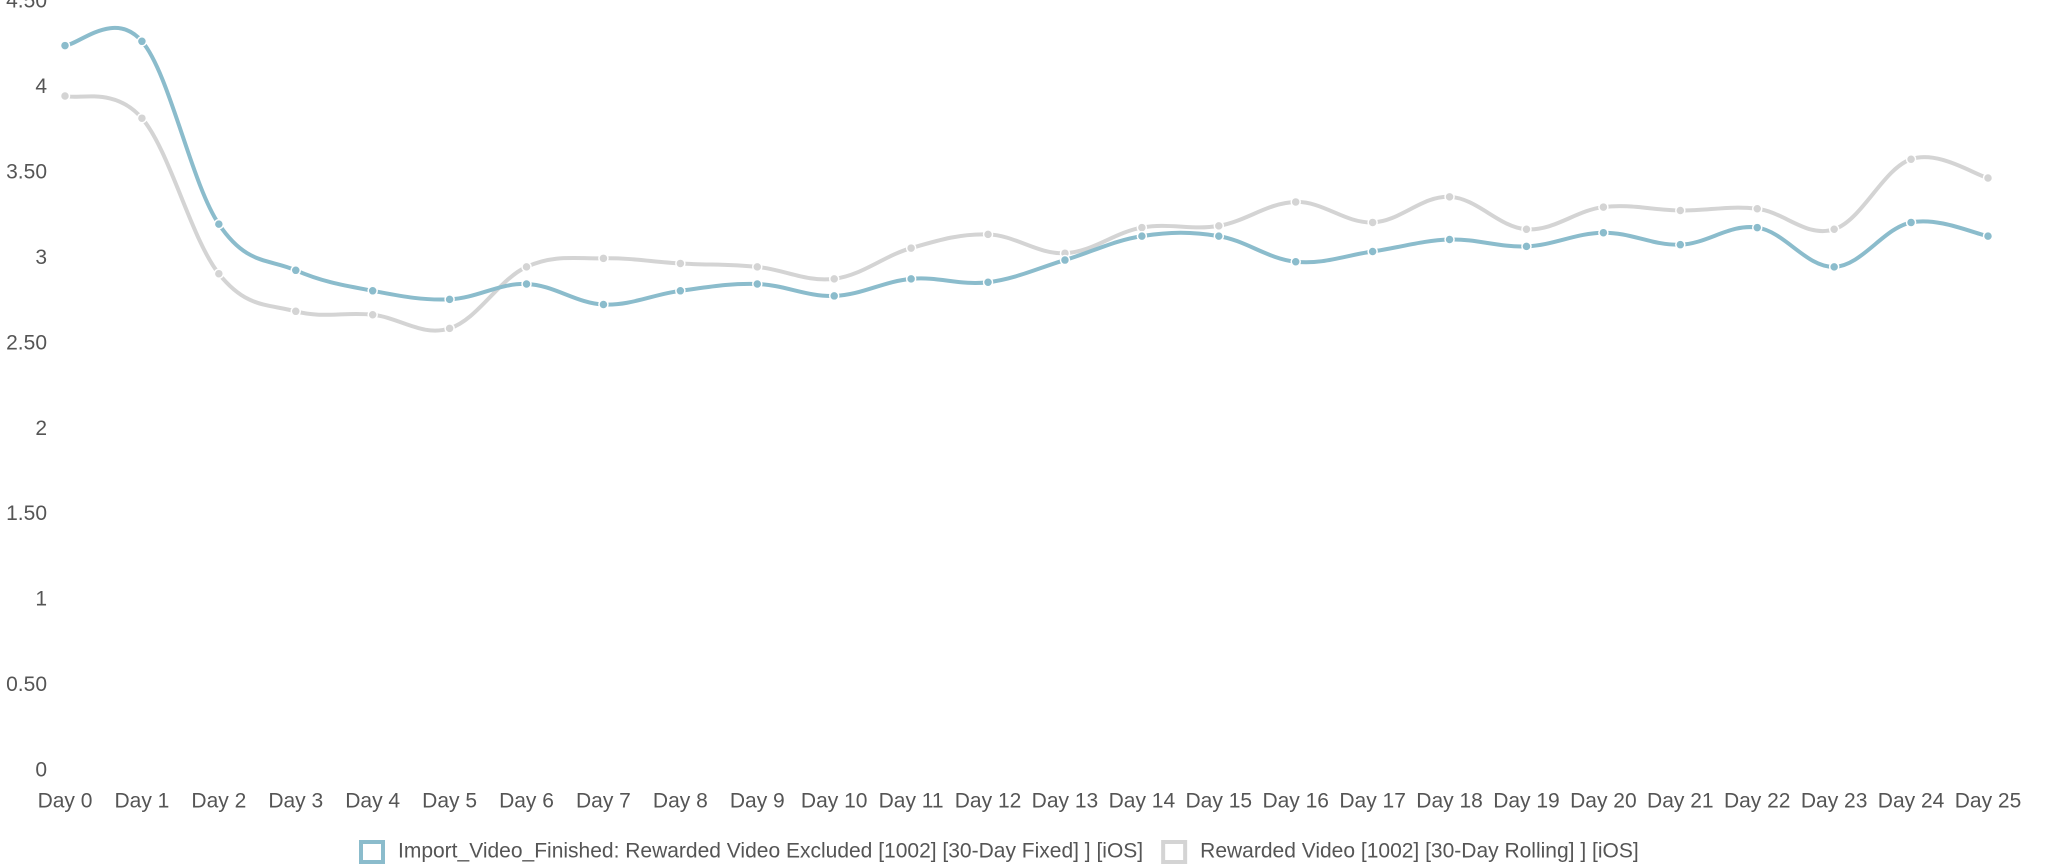 This screenshot has height=866, width=2048. Describe the element at coordinates (526, 801) in the screenshot. I see `x-tick-label: Day 6` at that location.